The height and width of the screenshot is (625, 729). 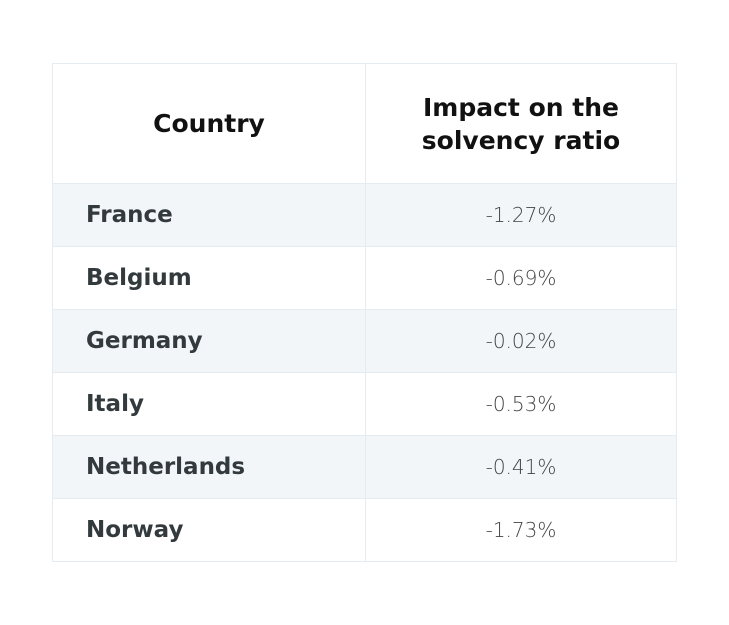 What do you see at coordinates (209, 215) in the screenshot?
I see `country-cell: France` at bounding box center [209, 215].